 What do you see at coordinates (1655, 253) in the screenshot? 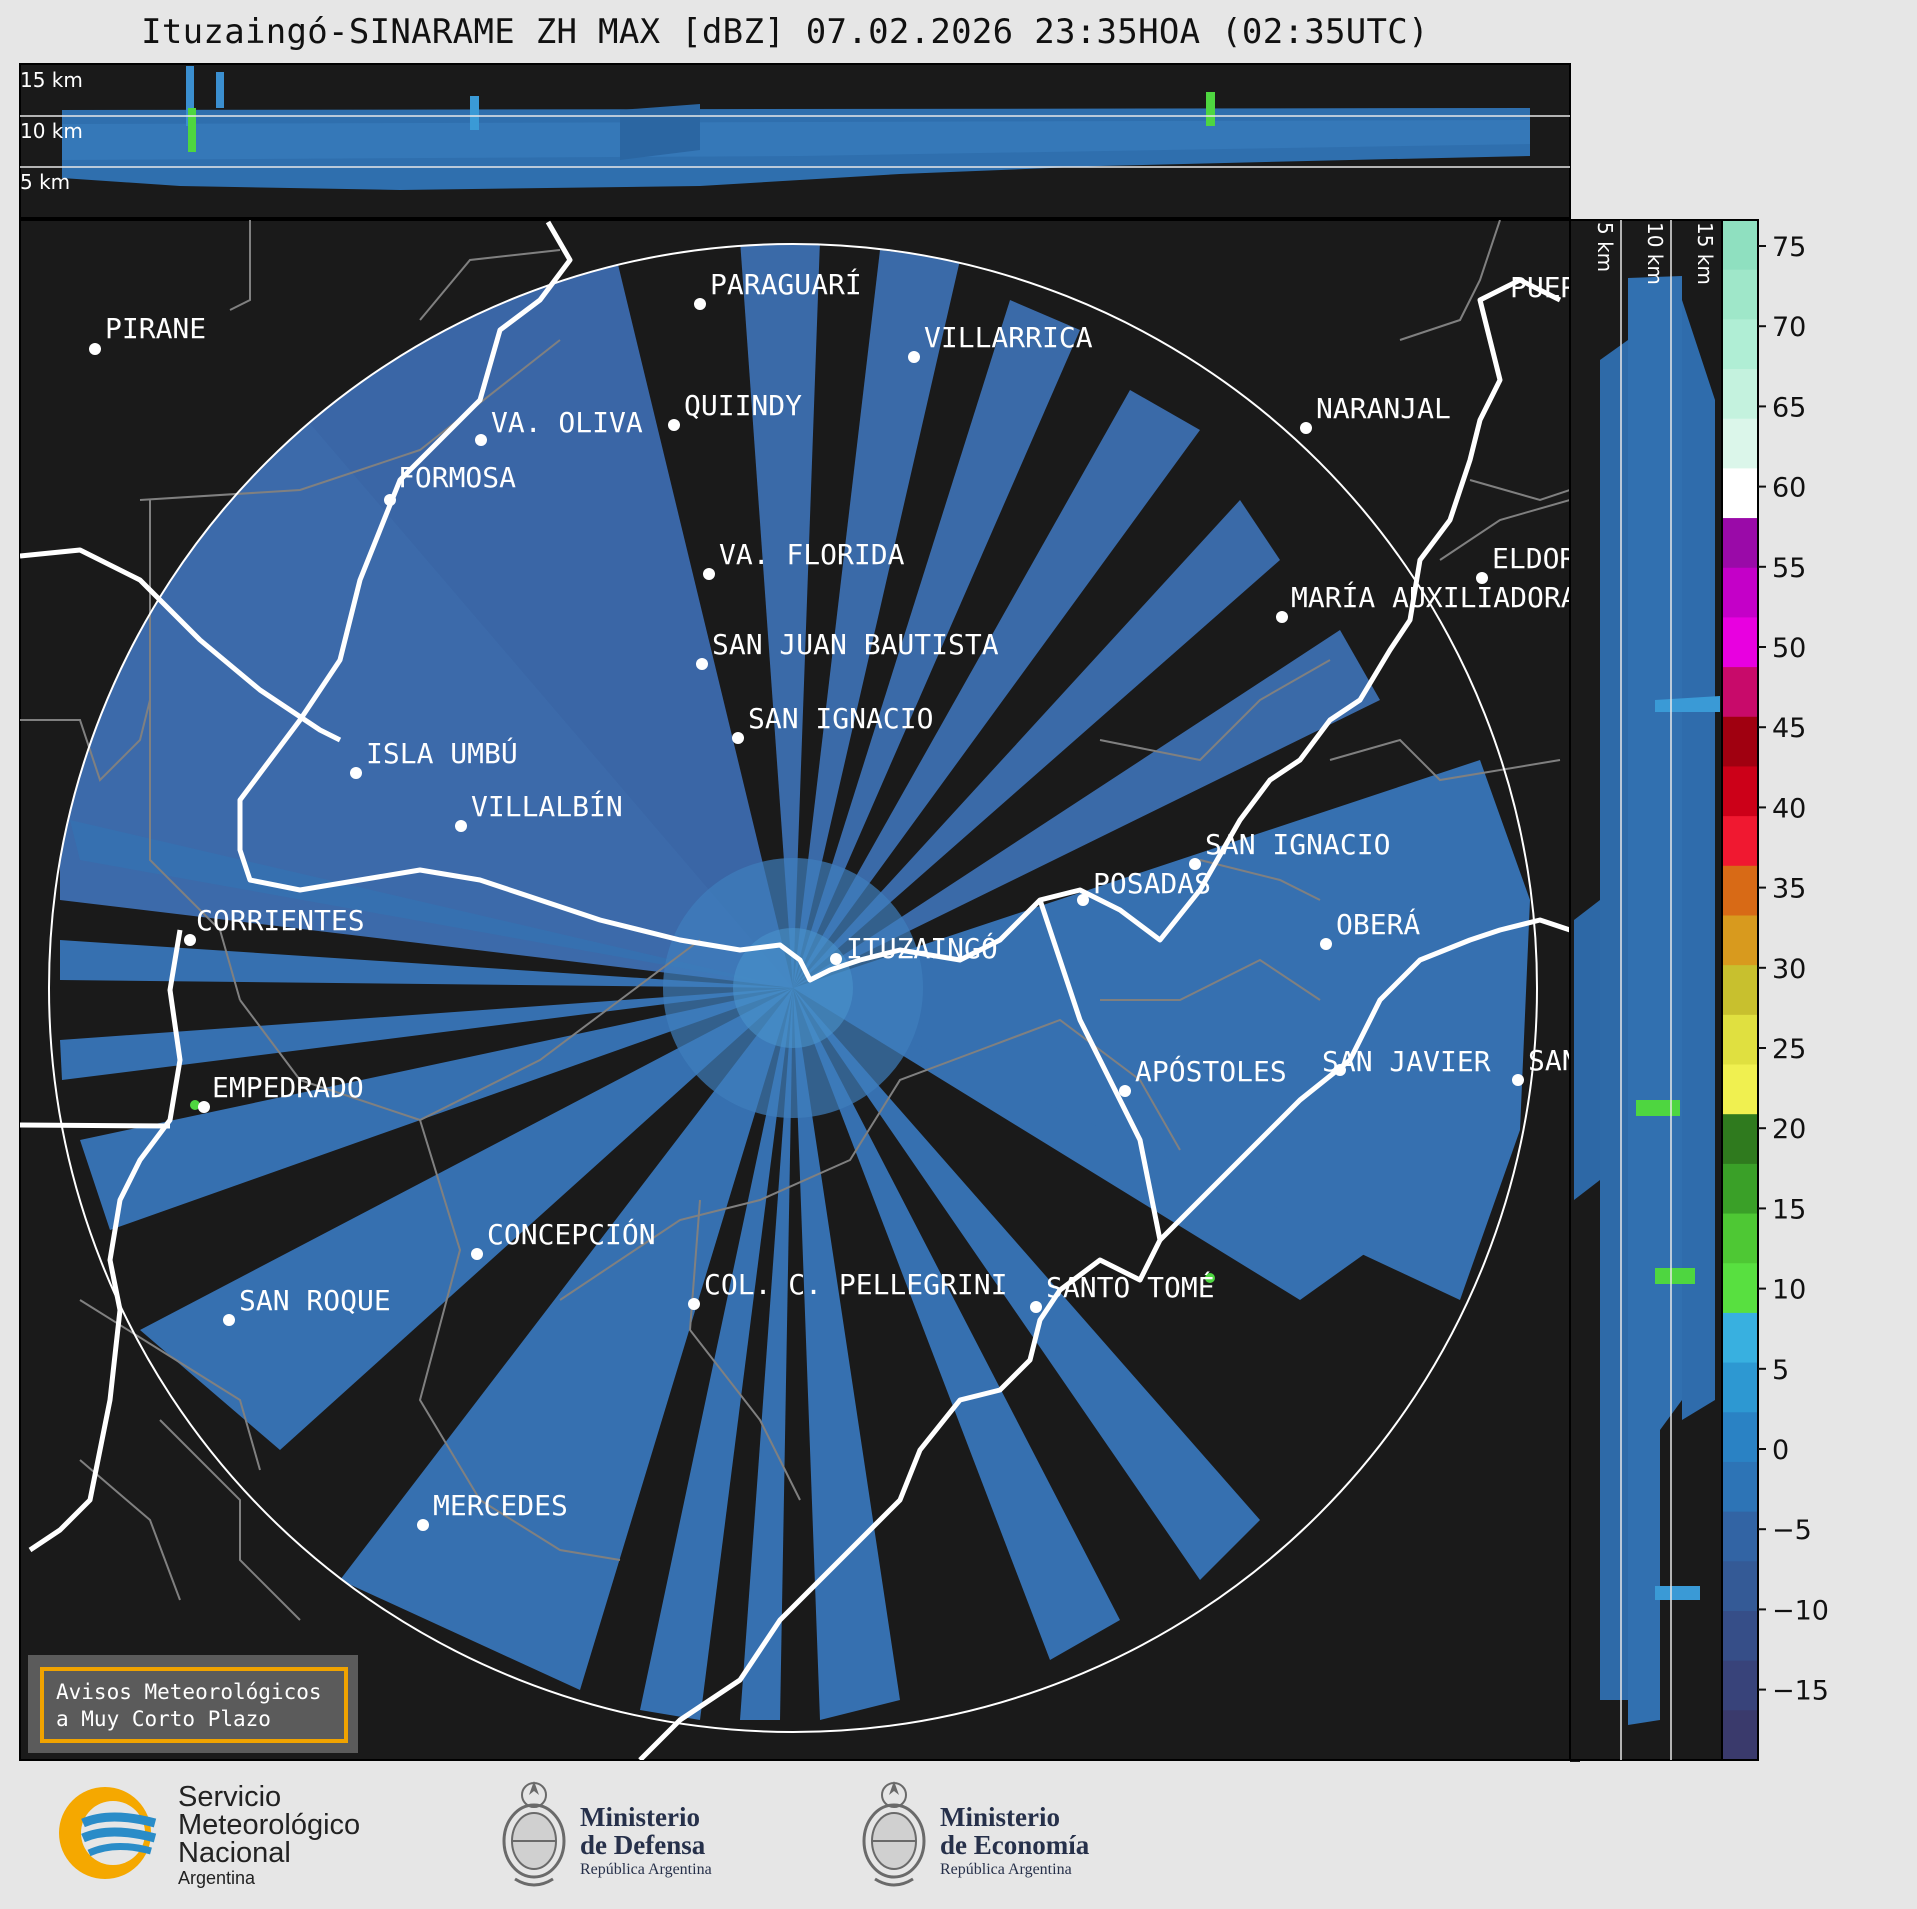
I see `right-alt-10: 10 km` at bounding box center [1655, 253].